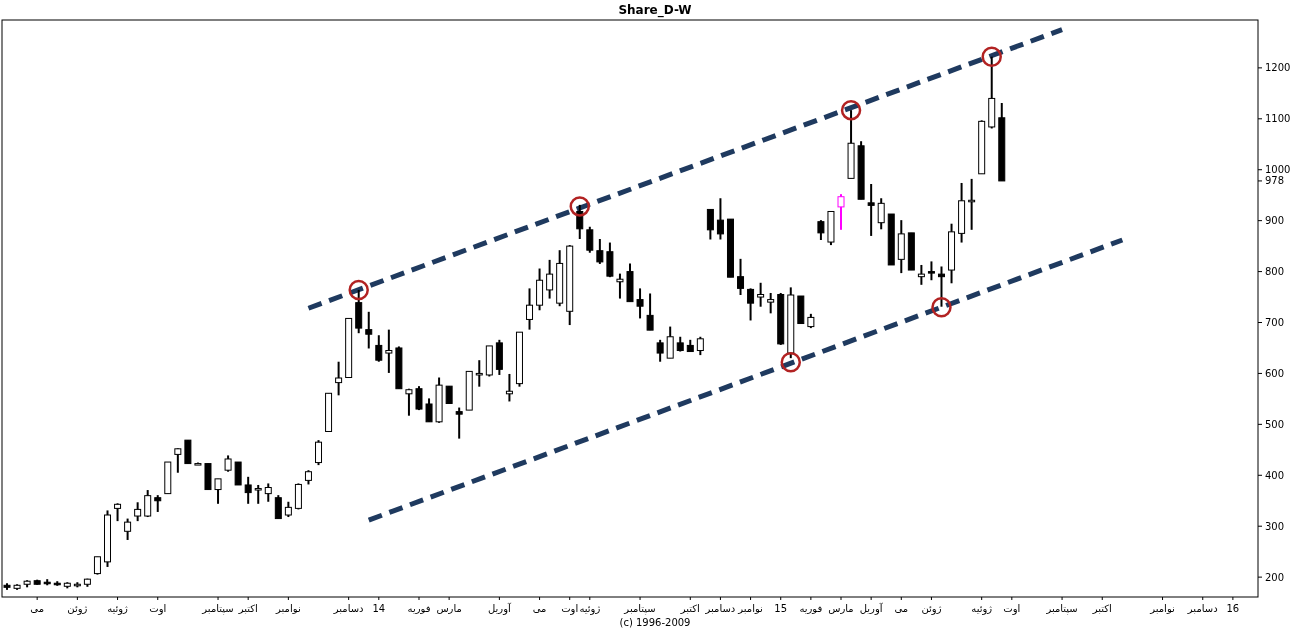  Describe the element at coordinates (1275, 221) in the screenshot. I see `ytick: 900` at that location.